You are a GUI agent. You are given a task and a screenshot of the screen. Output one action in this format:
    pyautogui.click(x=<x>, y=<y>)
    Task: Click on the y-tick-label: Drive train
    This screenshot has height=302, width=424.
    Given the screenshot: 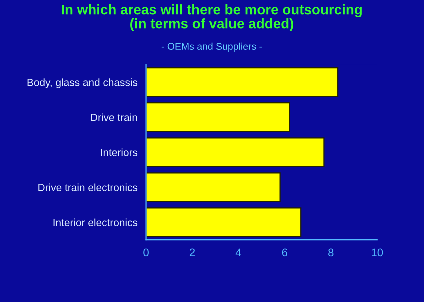 What is the action you would take?
    pyautogui.click(x=114, y=118)
    